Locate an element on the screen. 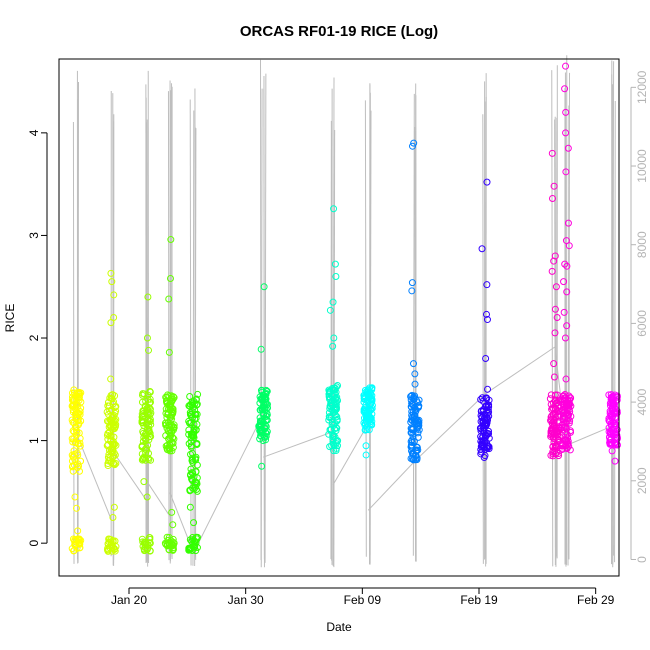 The width and height of the screenshot is (650, 650). y2-tick-label: 6000 is located at coordinates (642, 323).